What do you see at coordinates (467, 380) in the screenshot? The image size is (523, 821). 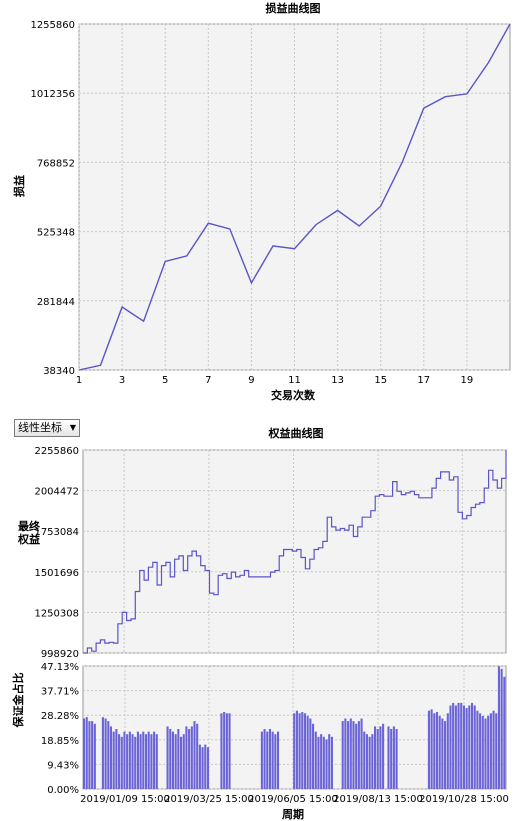 I see `x-tick-label: 19` at bounding box center [467, 380].